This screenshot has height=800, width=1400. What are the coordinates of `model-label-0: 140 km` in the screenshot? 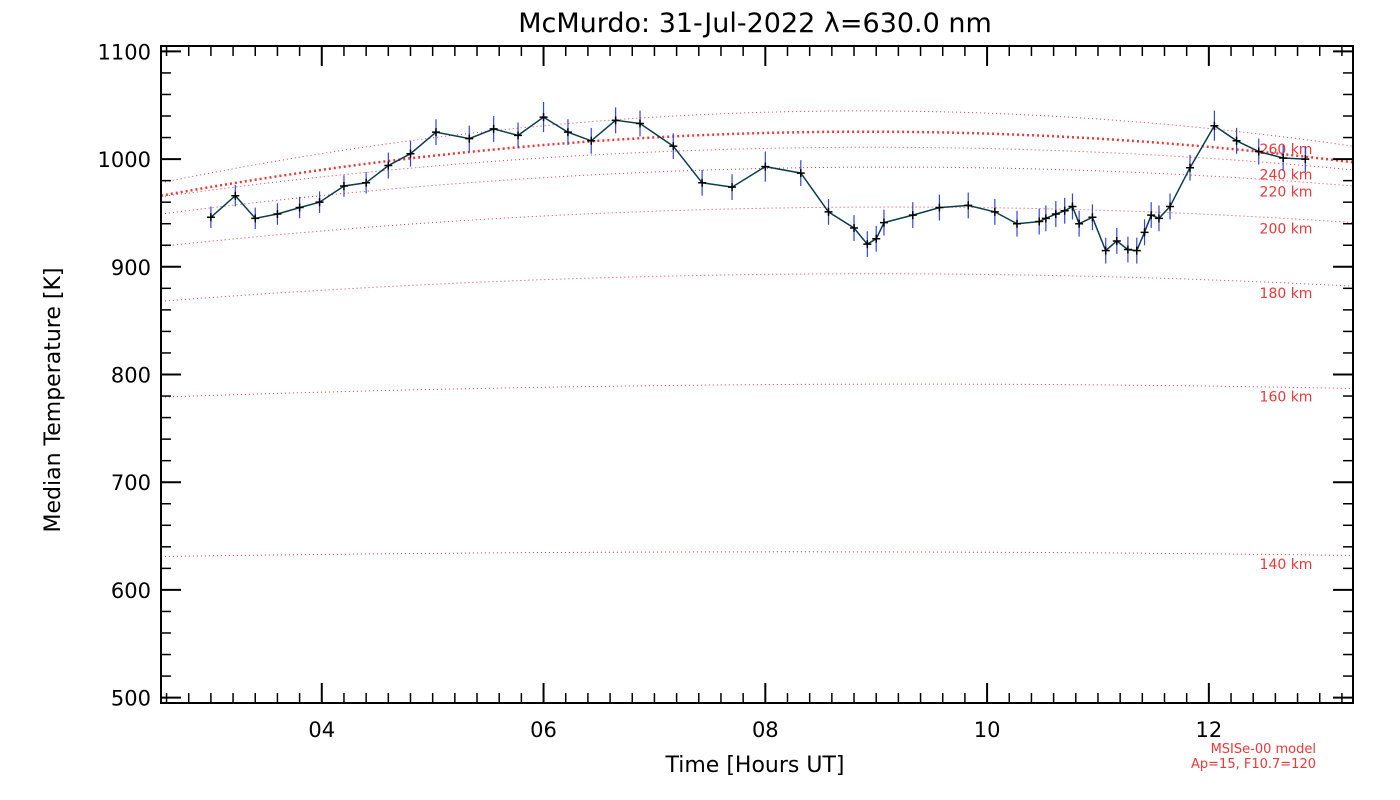 It's located at (1286, 565).